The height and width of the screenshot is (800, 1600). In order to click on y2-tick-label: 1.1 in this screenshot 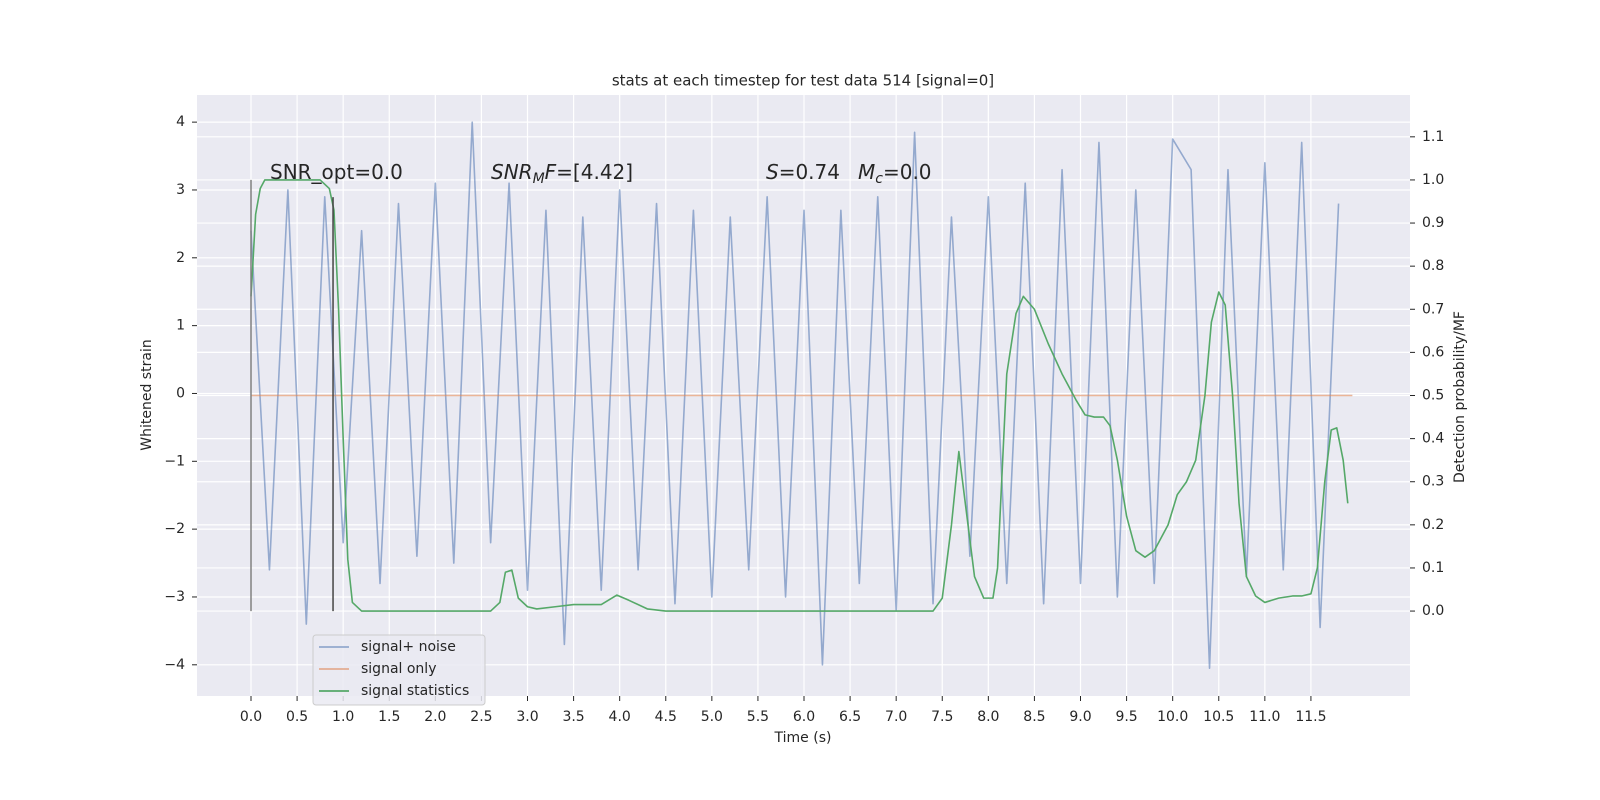, I will do `click(1433, 137)`.